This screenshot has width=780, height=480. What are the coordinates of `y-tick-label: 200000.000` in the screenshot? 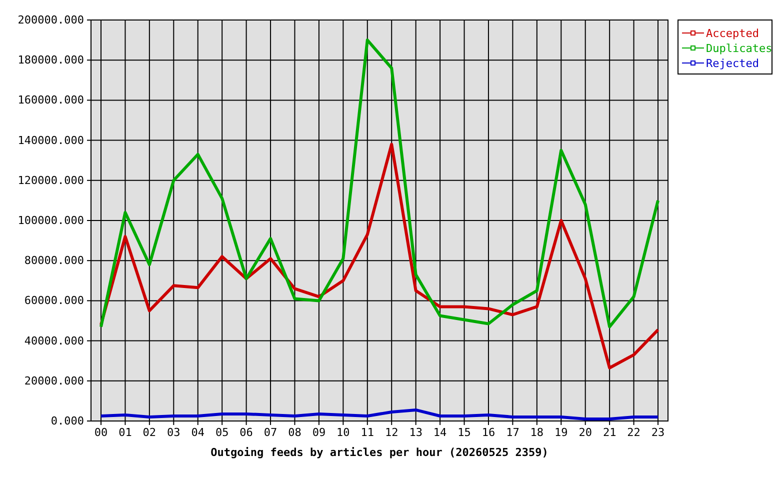 It's located at (51, 20).